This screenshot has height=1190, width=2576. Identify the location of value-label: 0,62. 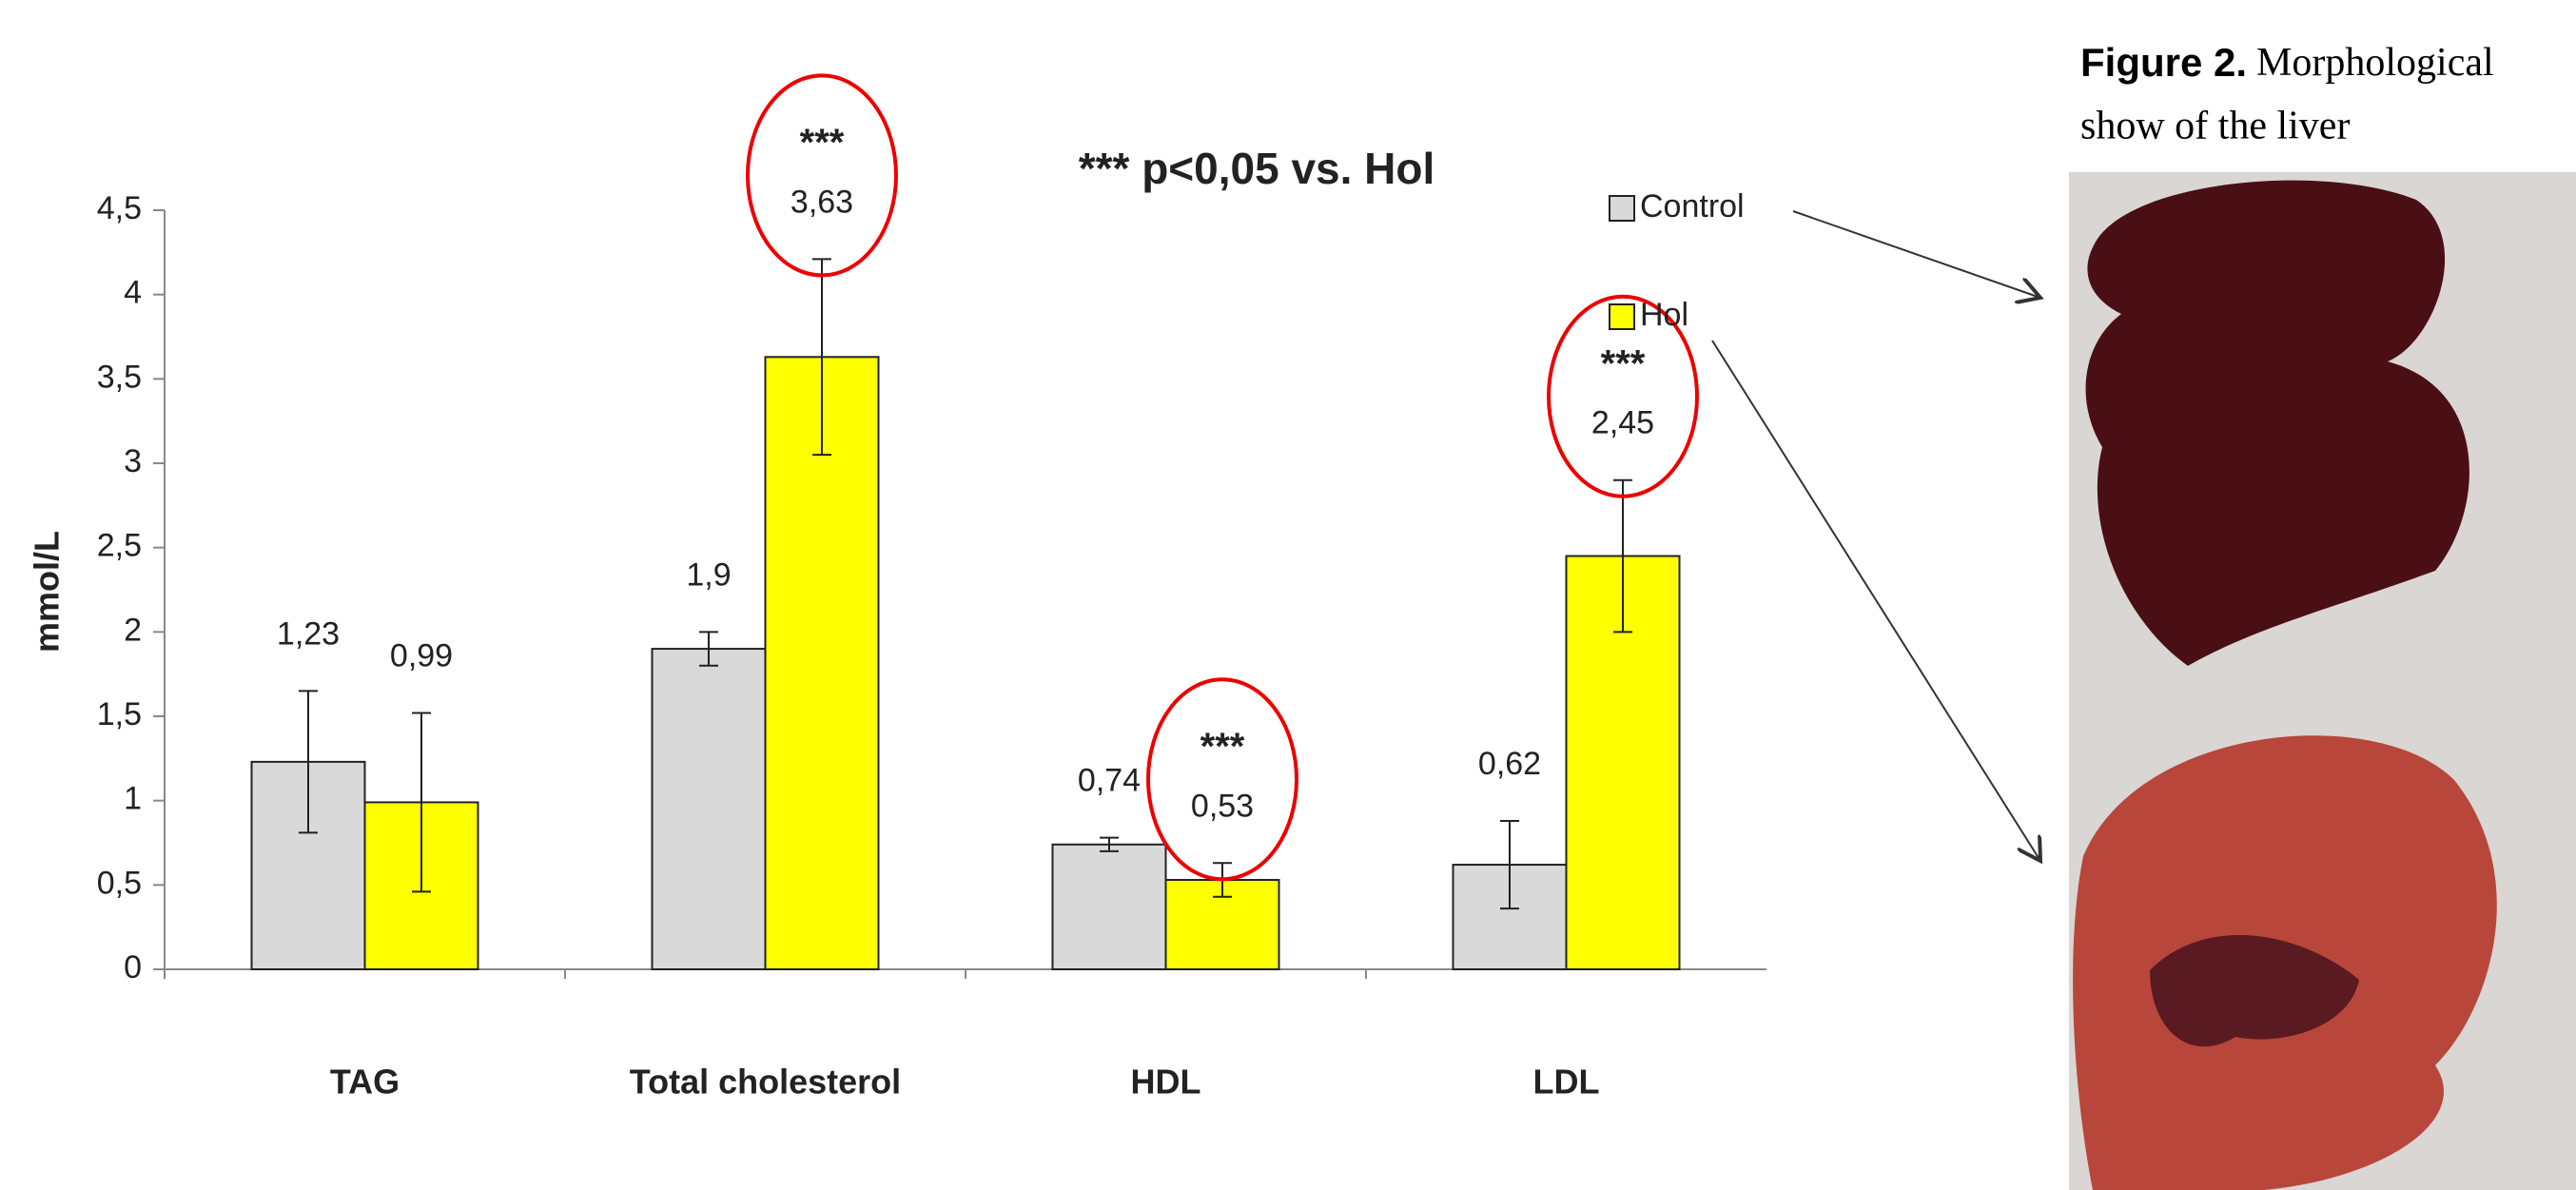
(1510, 764).